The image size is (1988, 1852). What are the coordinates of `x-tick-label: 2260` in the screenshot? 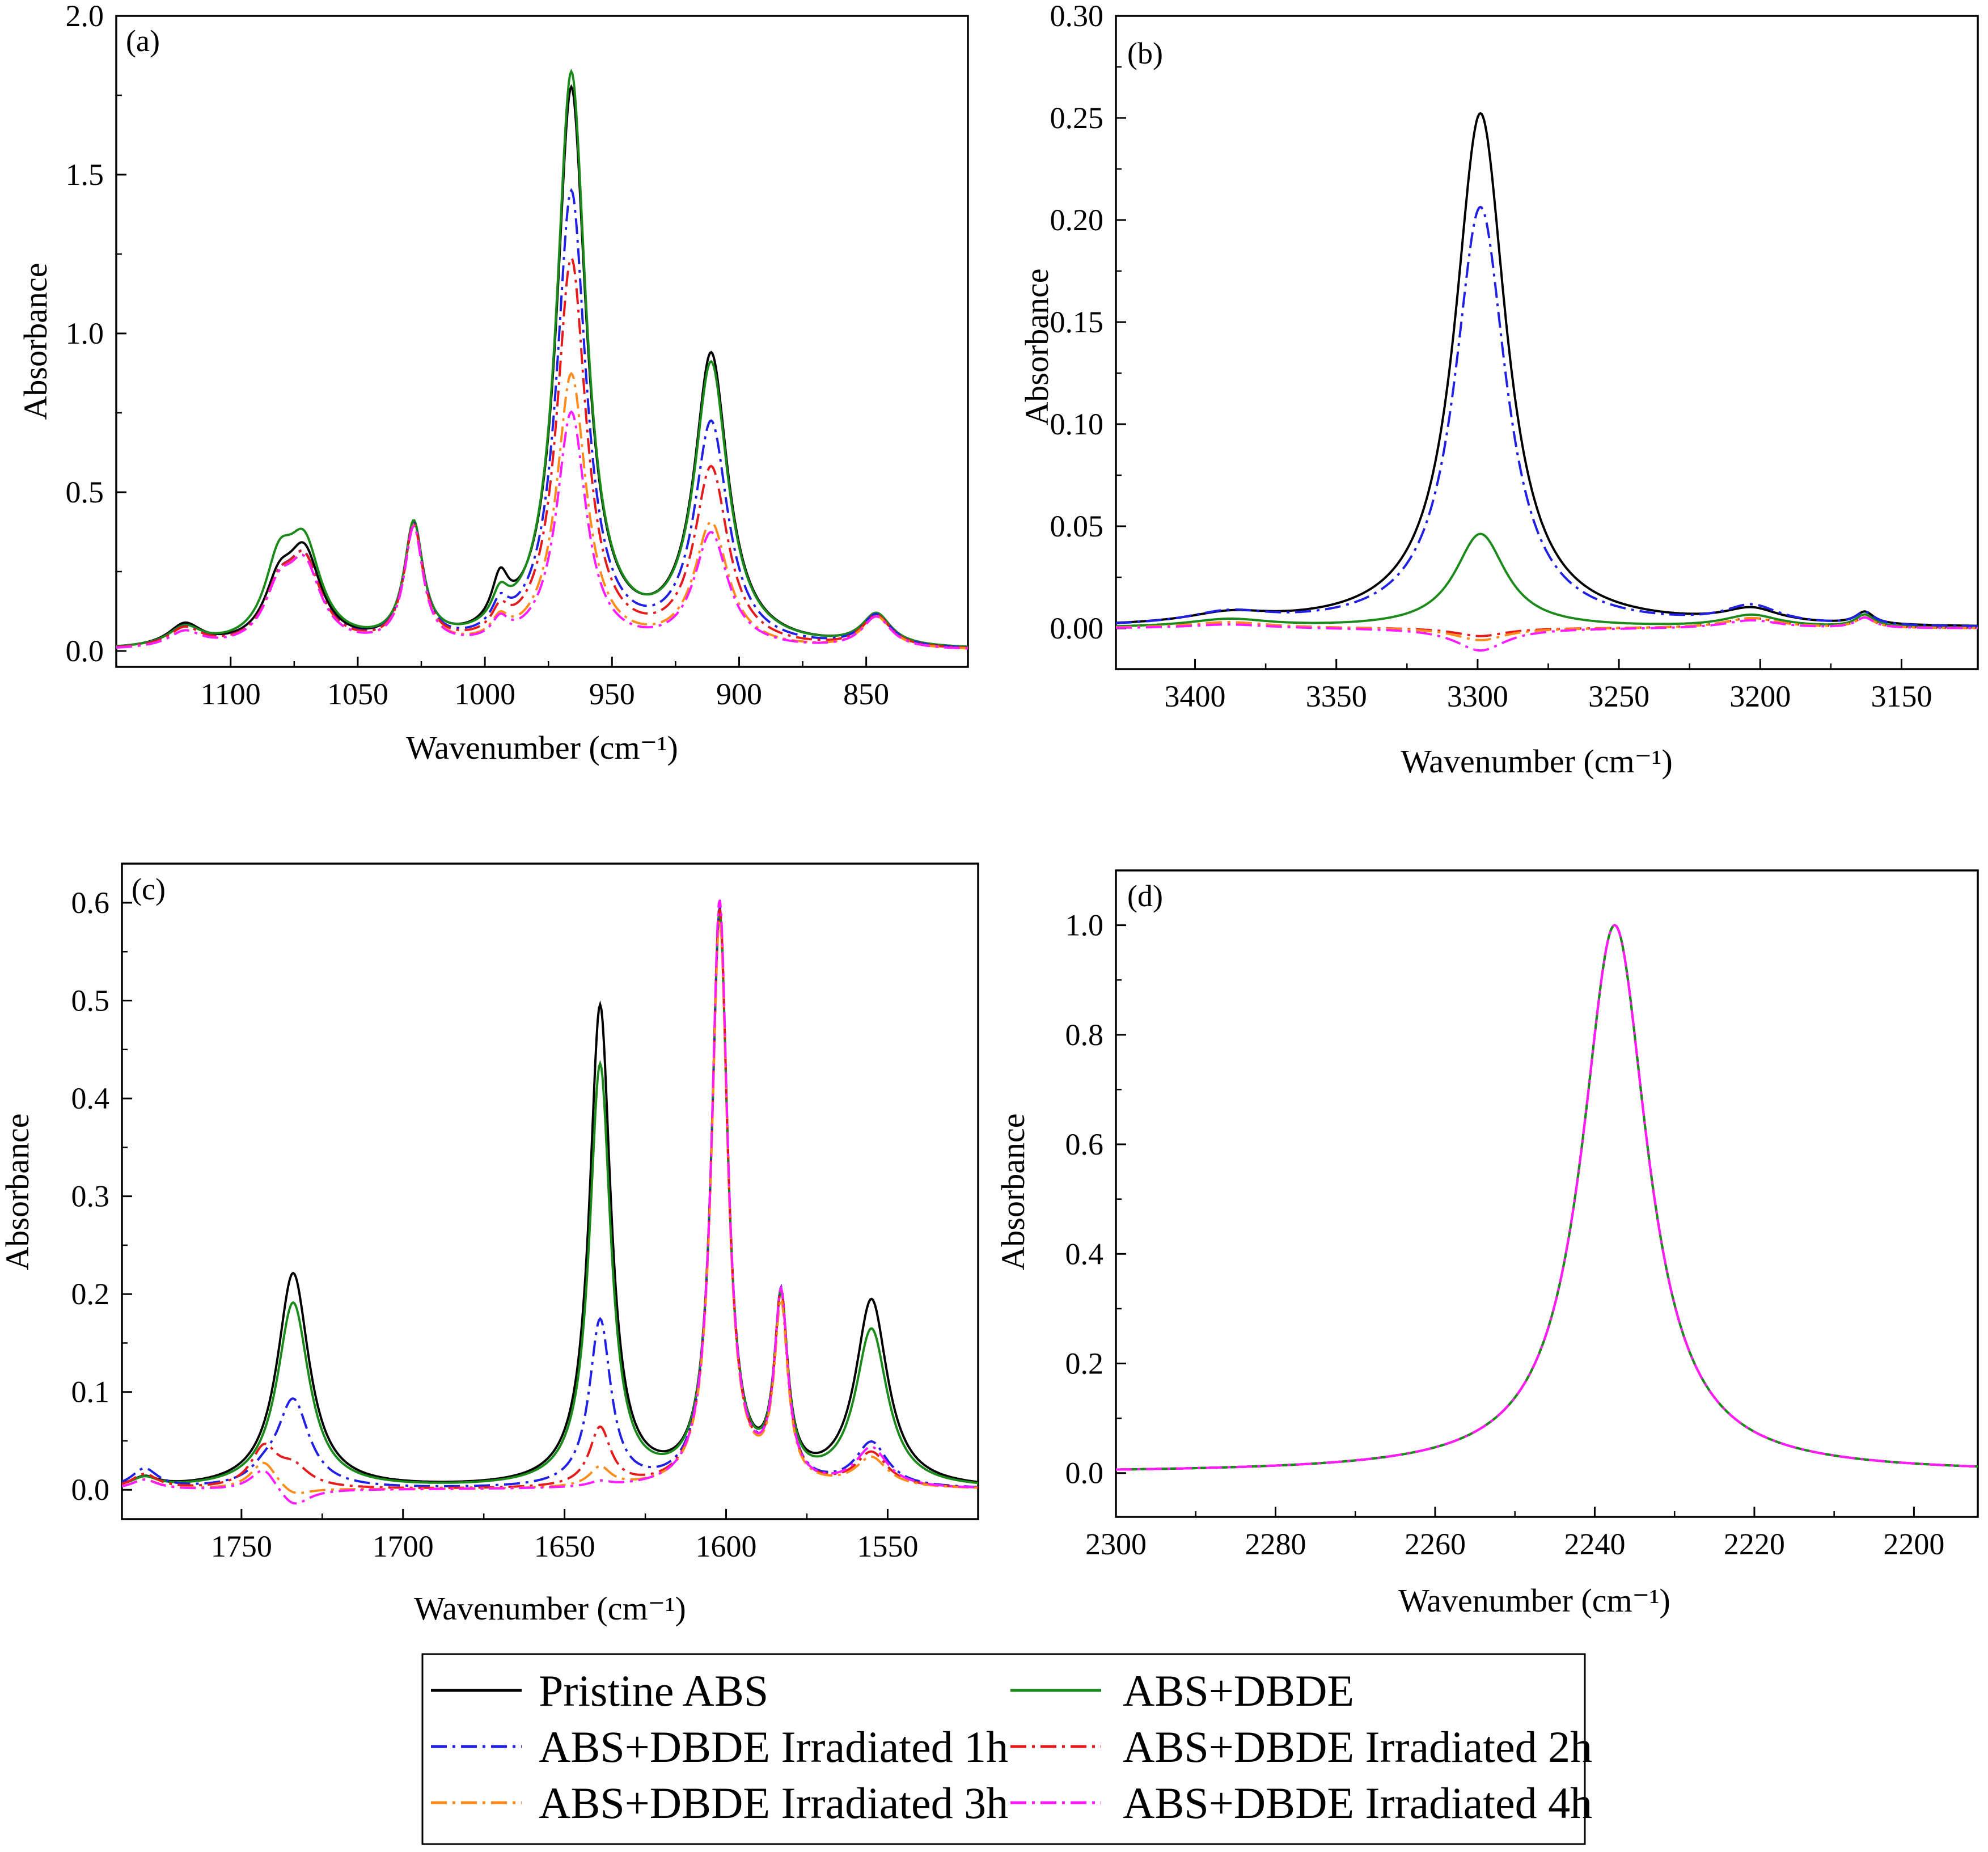 It's located at (1435, 1544).